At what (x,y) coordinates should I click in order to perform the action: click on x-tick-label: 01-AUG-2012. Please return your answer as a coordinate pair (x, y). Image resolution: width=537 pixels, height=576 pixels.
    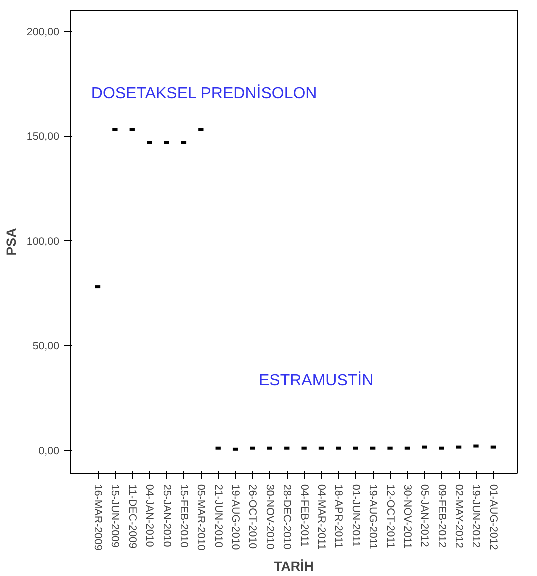
    Looking at the image, I should click on (493, 517).